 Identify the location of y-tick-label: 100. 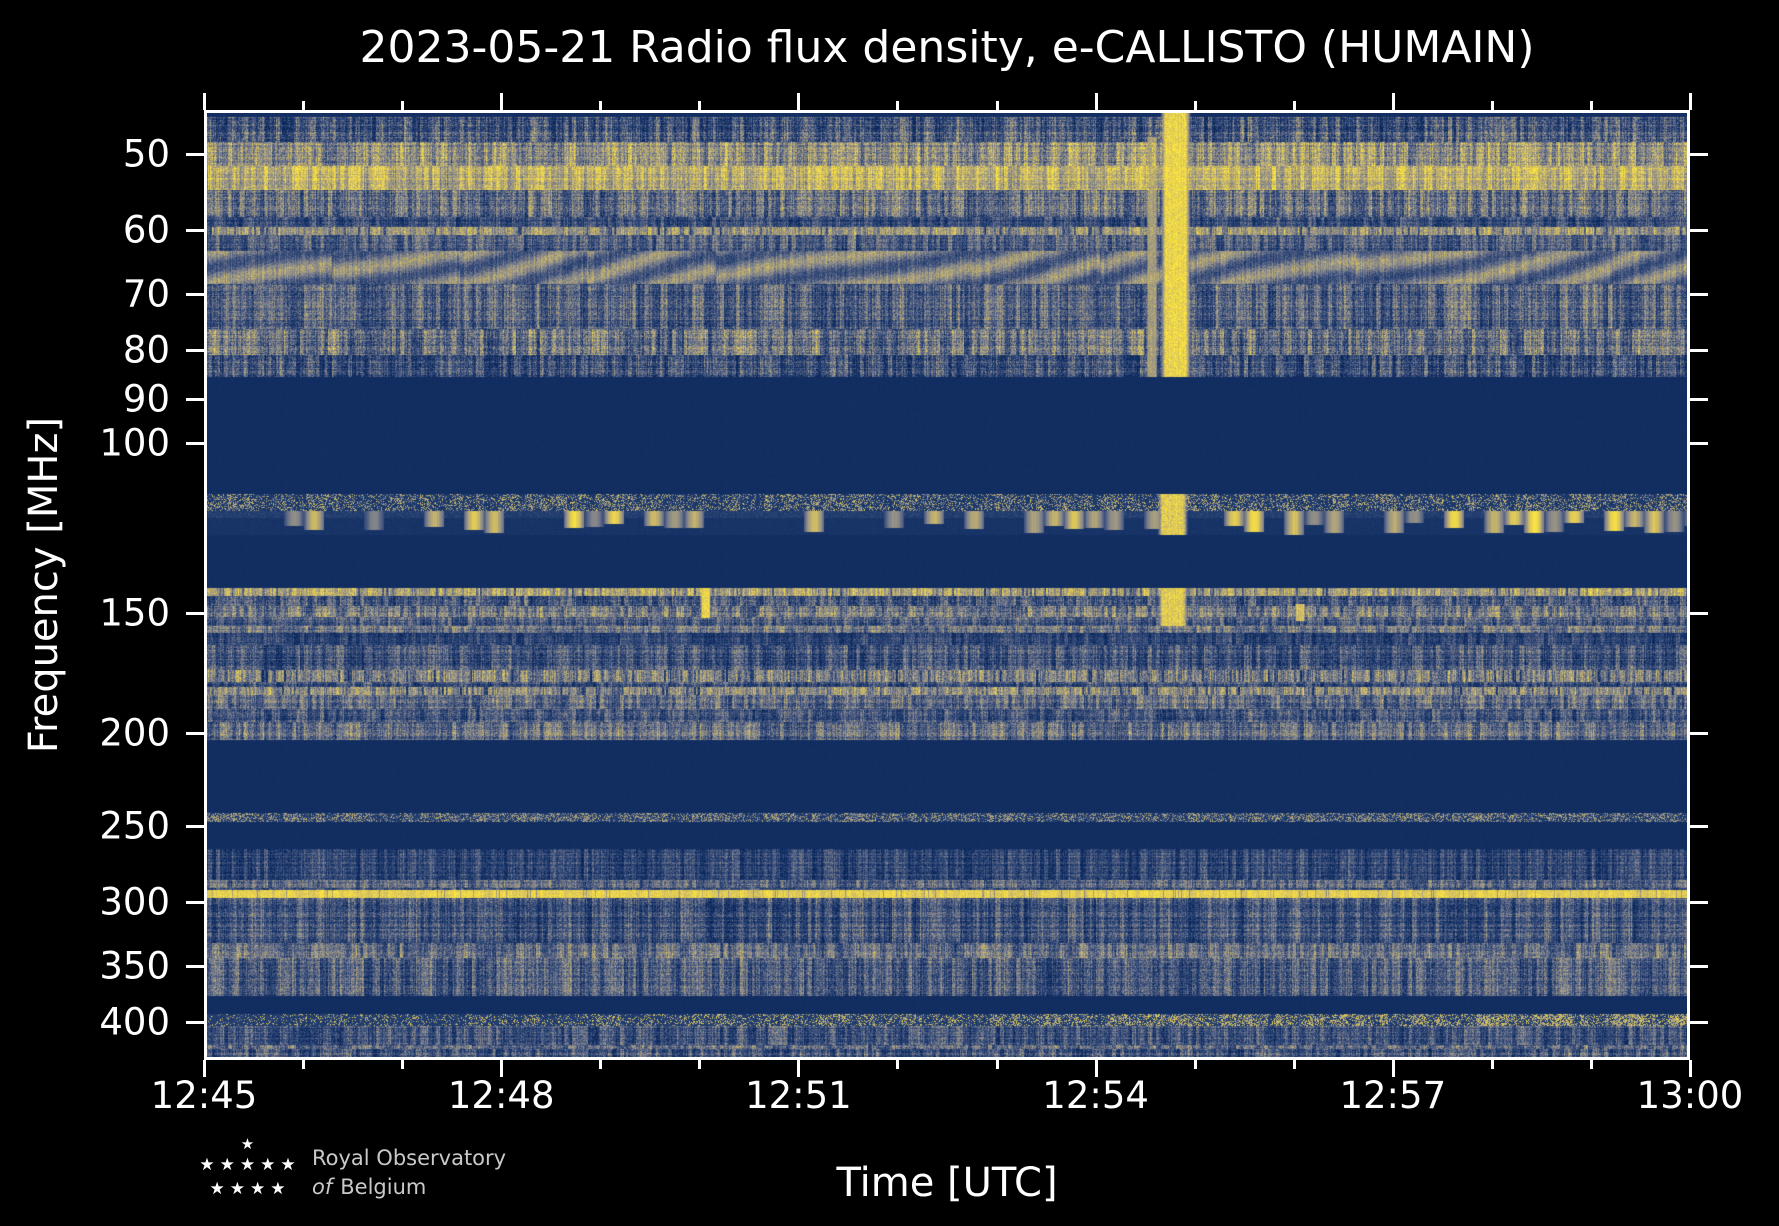
(134, 443).